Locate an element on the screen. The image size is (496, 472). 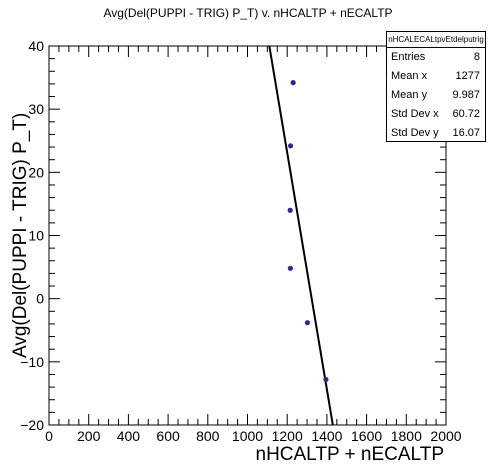
y-axis-label: Avg(Del(PUPPI - TRIG) P_T) is located at coordinates (20, 235).